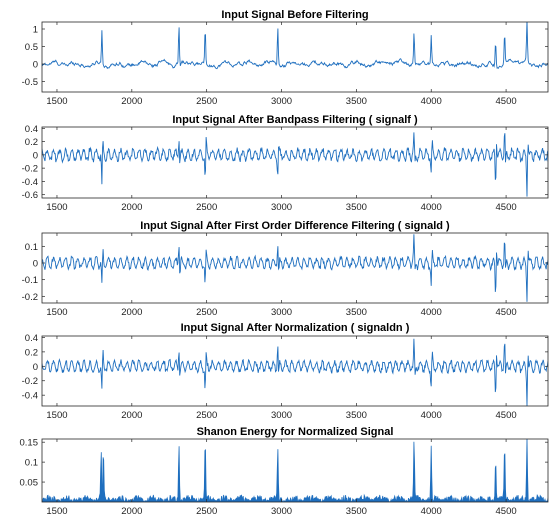 The width and height of the screenshot is (553, 518). I want to click on series-area, so click(295, 470).